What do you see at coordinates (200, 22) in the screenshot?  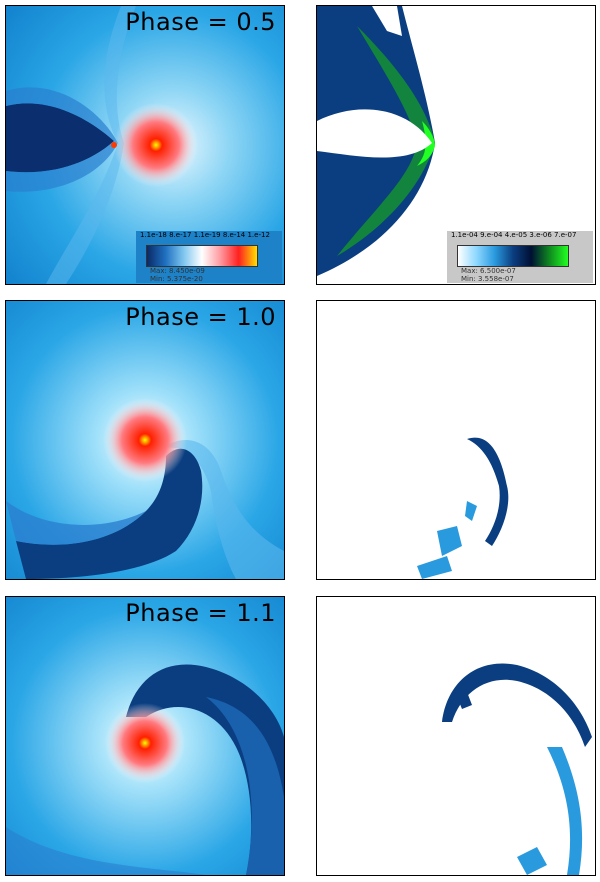 I see `phase-label: Phase = 0.5` at bounding box center [200, 22].